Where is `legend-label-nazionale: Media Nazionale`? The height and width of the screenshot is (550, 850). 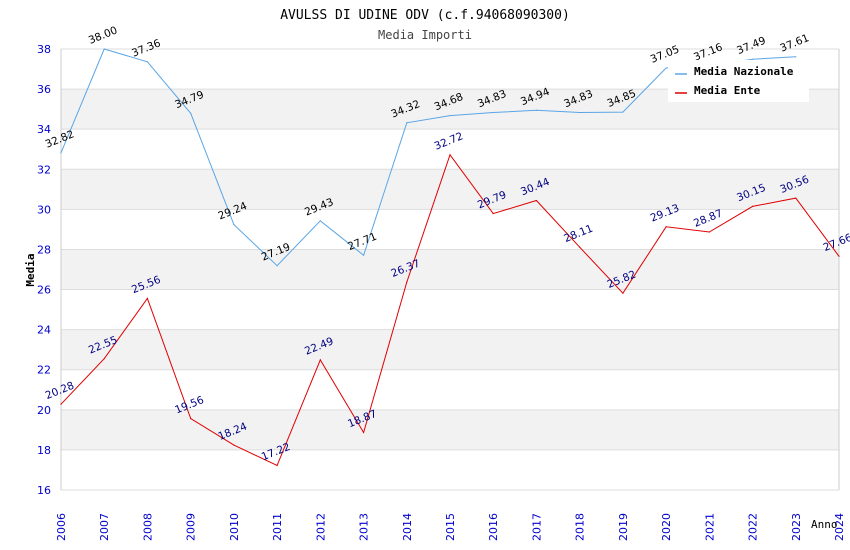 legend-label-nazionale: Media Nazionale is located at coordinates (744, 71).